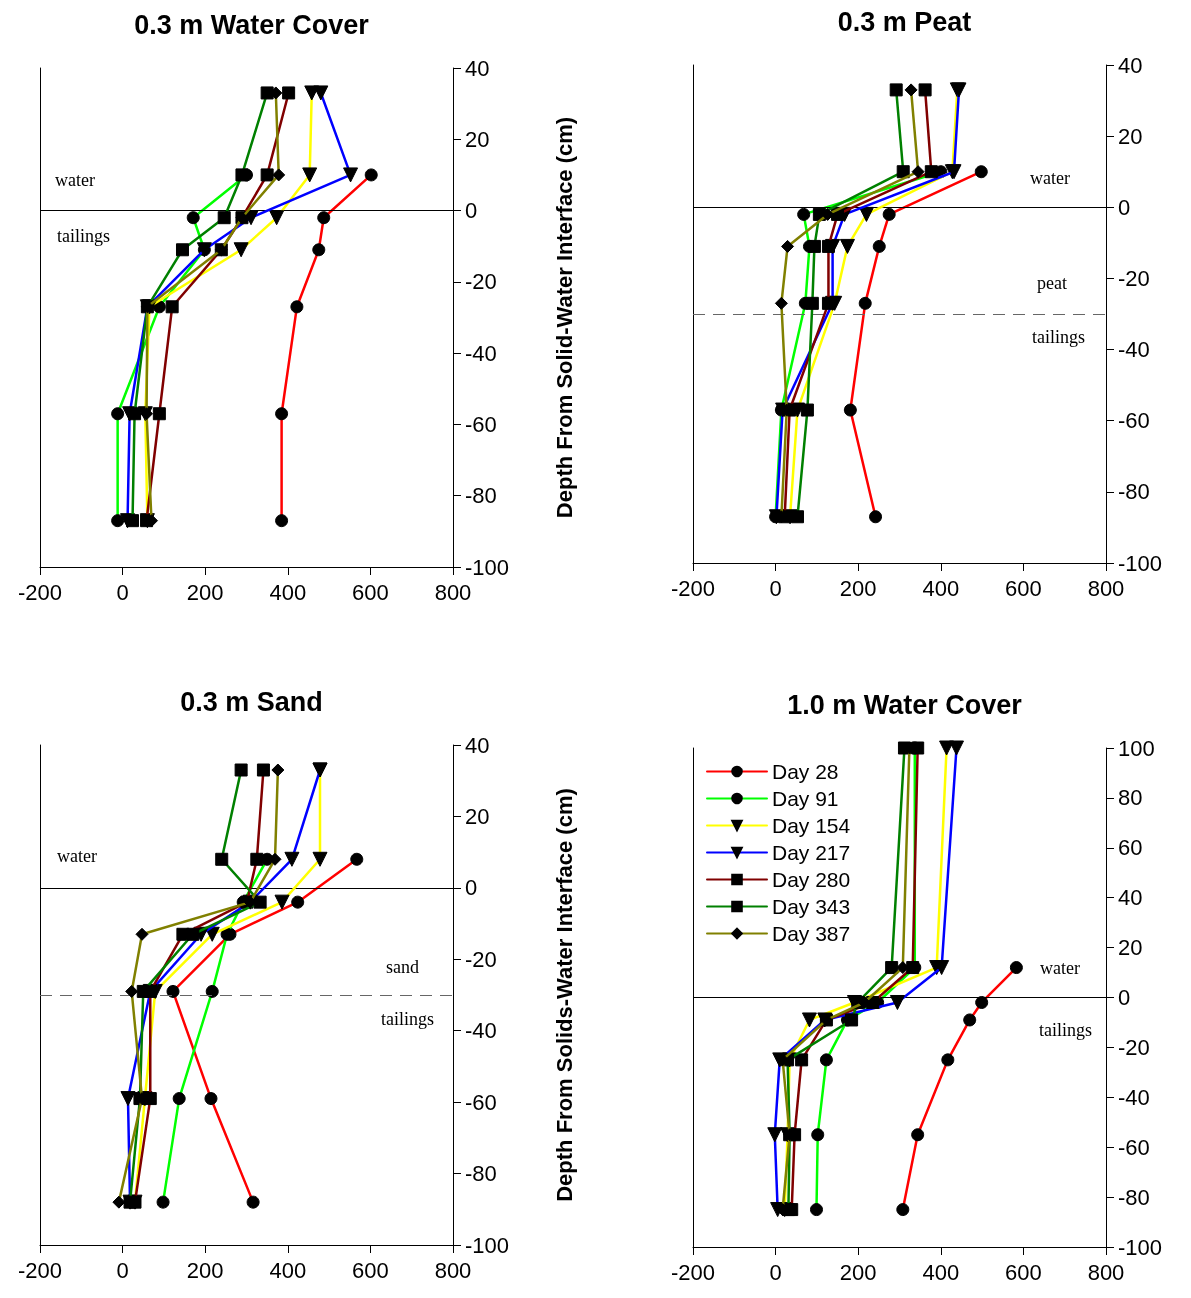  I want to click on legend-label: Day 343, so click(811, 906).